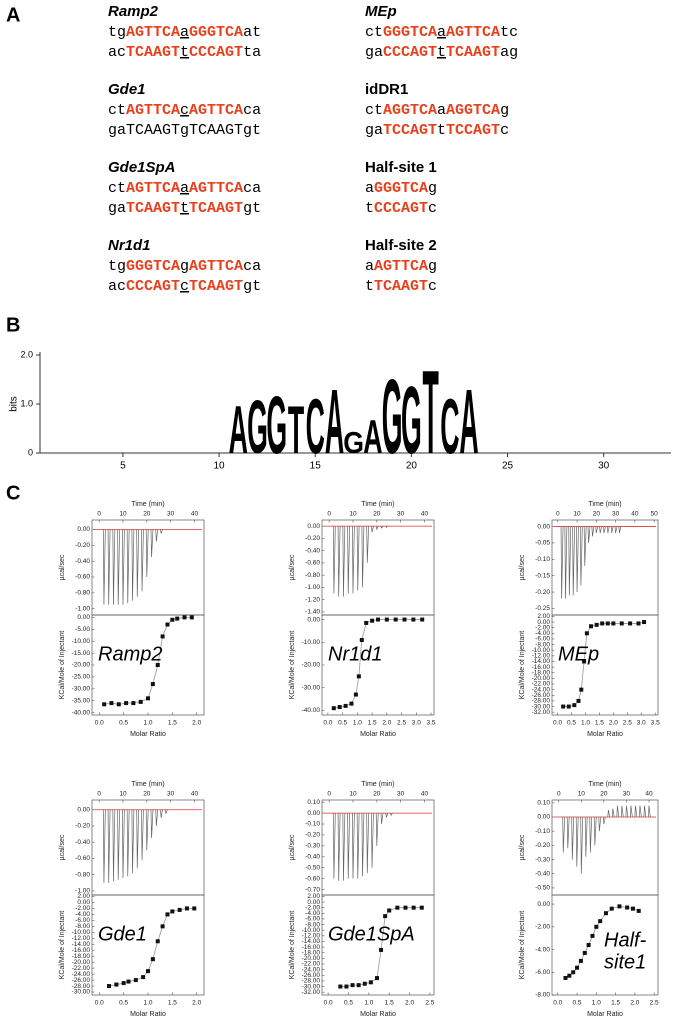 The height and width of the screenshot is (1022, 685). Describe the element at coordinates (311, 687) in the screenshot. I see `tick-label: -30.00` at that location.